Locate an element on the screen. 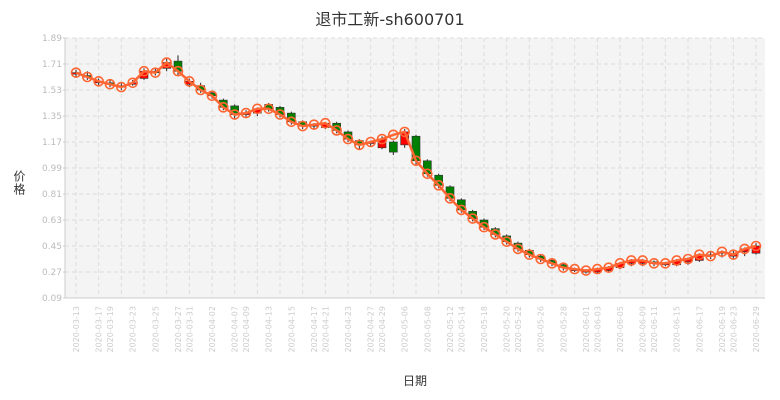  y-tick-label: 0.09 is located at coordinates (52, 299).